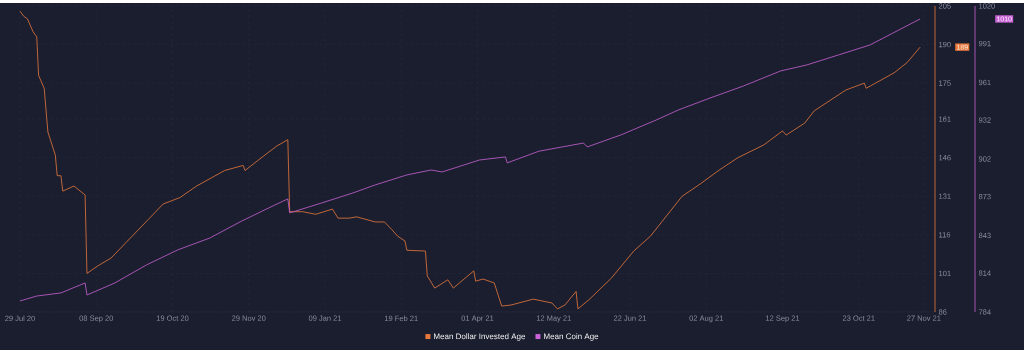  I want to click on legend-label: Mean Dollar Invested Age, so click(480, 337).